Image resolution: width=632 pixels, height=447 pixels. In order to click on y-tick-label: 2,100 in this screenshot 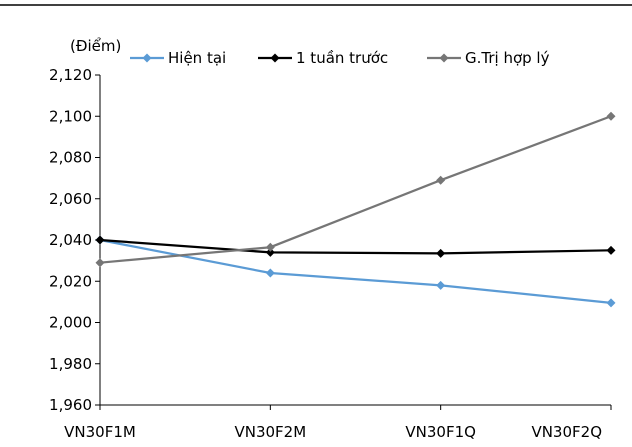, I will do `click(70, 116)`.